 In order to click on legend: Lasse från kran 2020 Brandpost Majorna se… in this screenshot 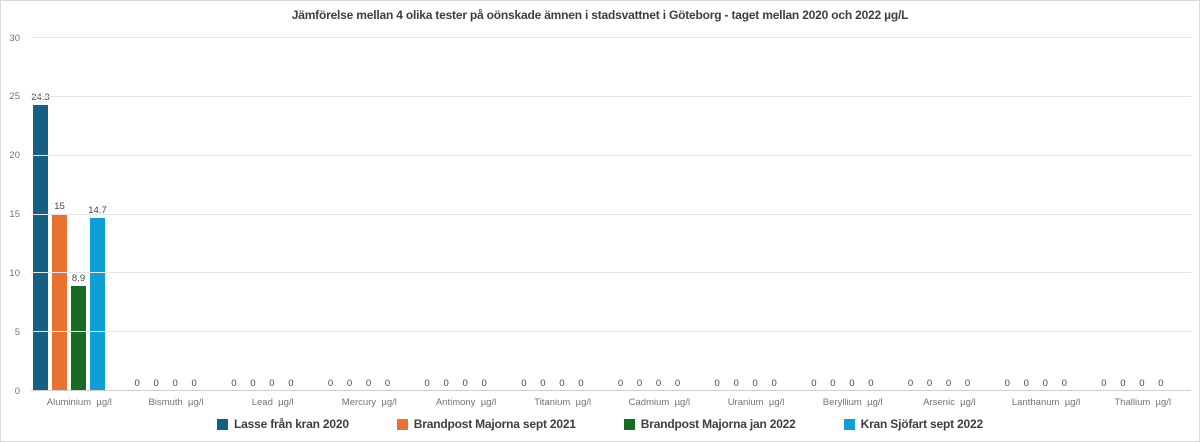, I will do `click(600, 424)`.